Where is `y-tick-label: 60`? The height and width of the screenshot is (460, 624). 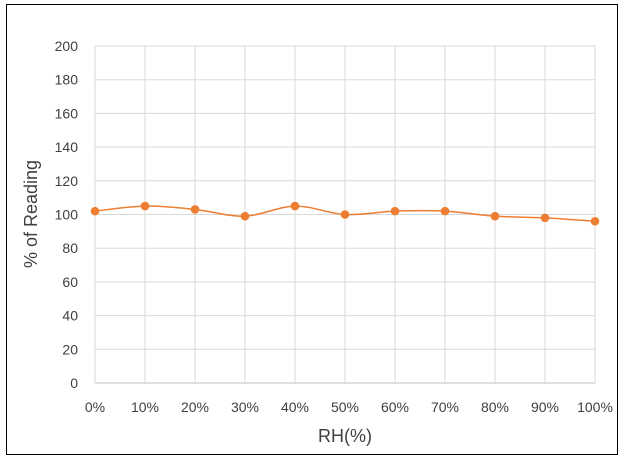
y-tick-label: 60 is located at coordinates (70, 282).